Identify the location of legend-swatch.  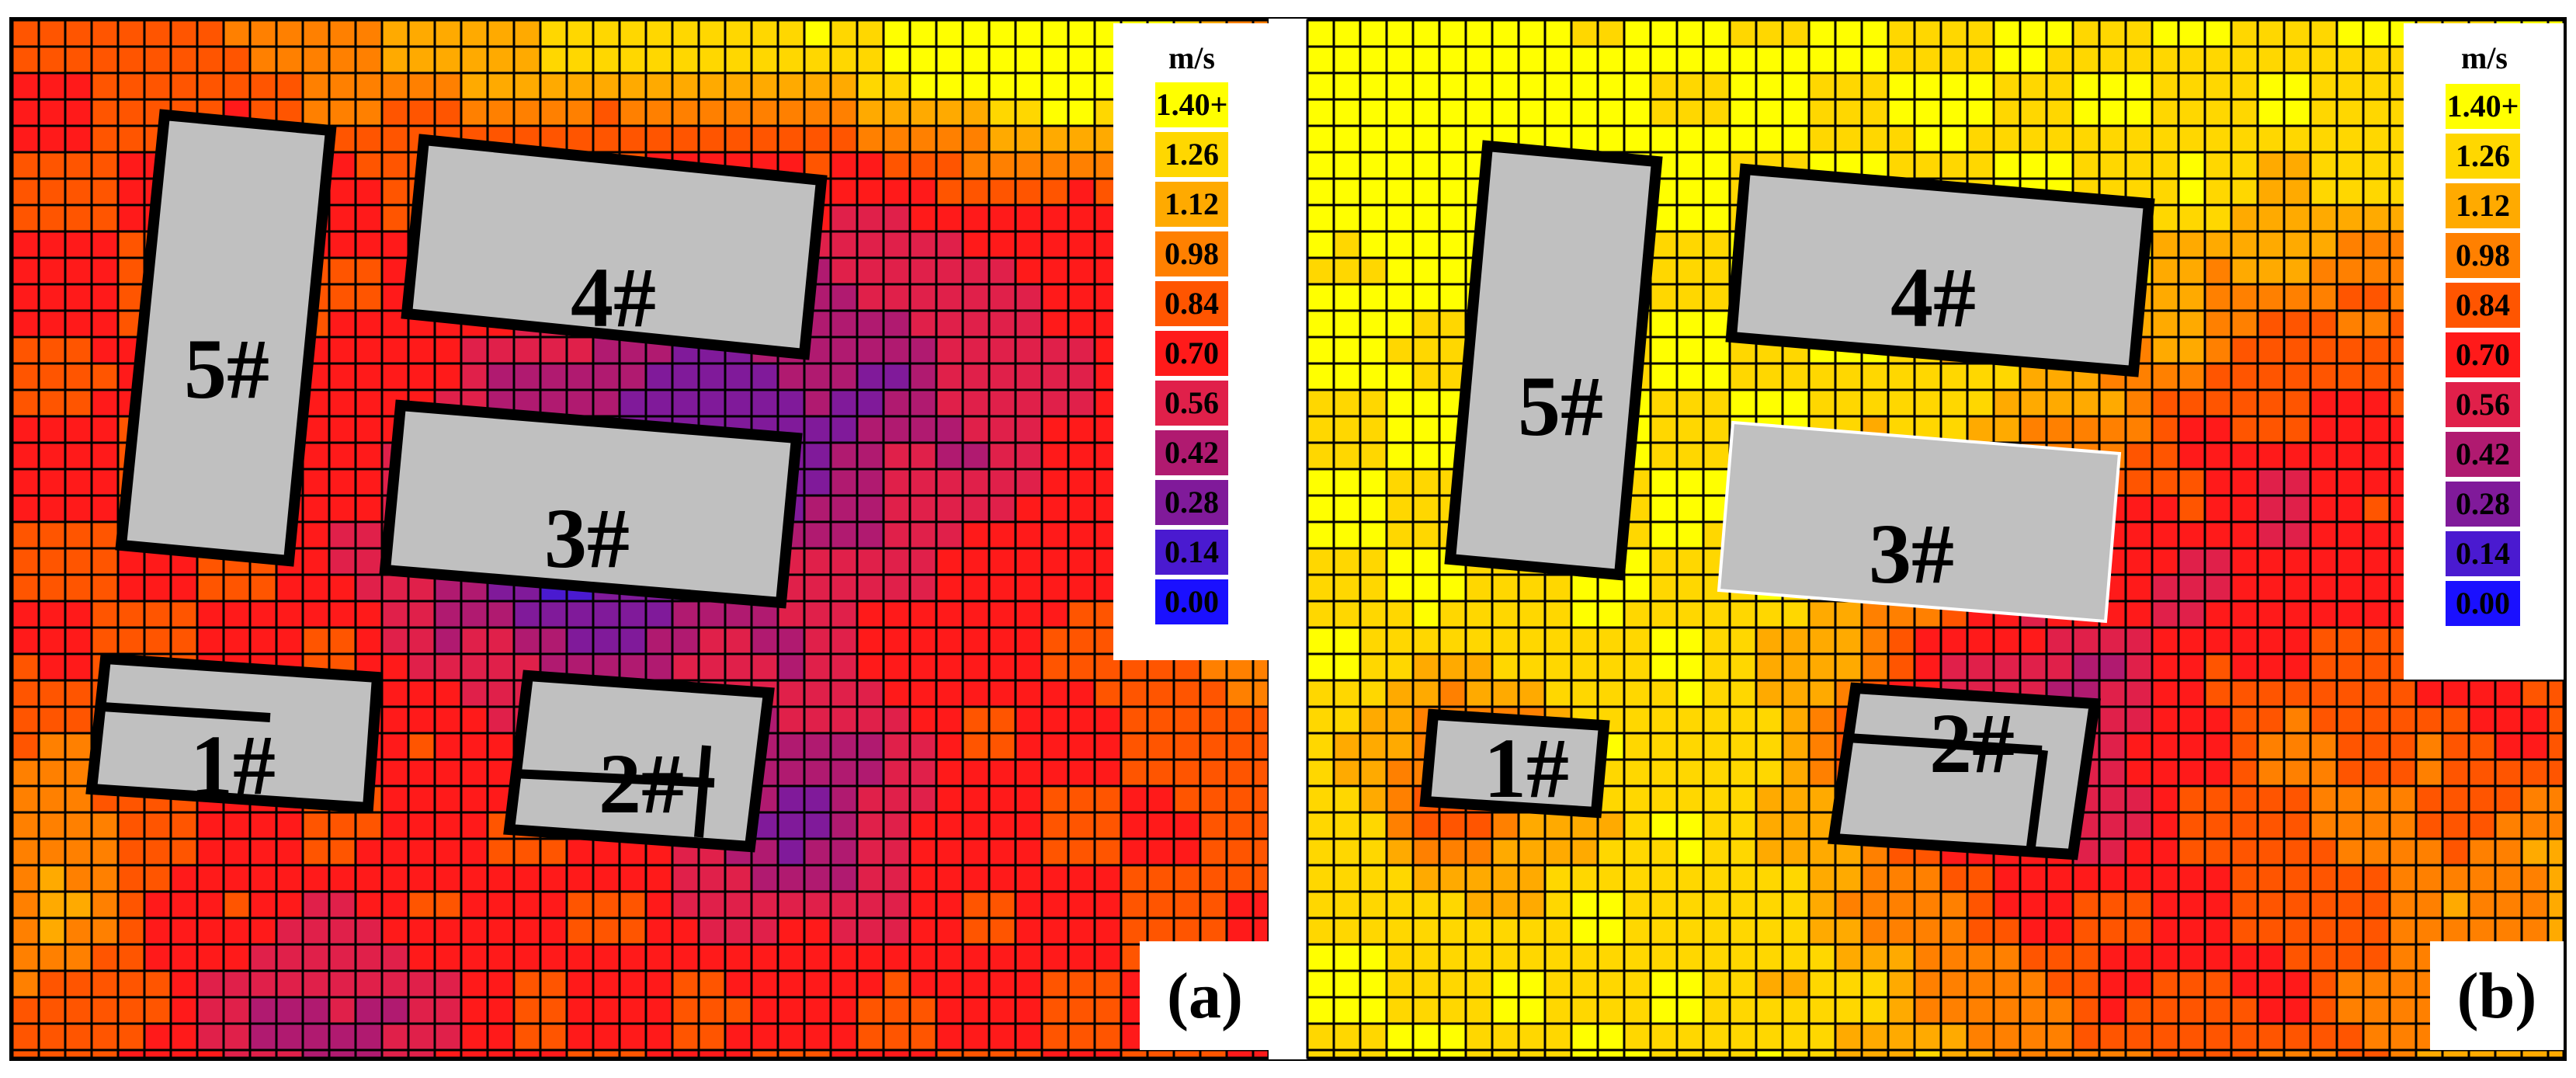
(2483, 305).